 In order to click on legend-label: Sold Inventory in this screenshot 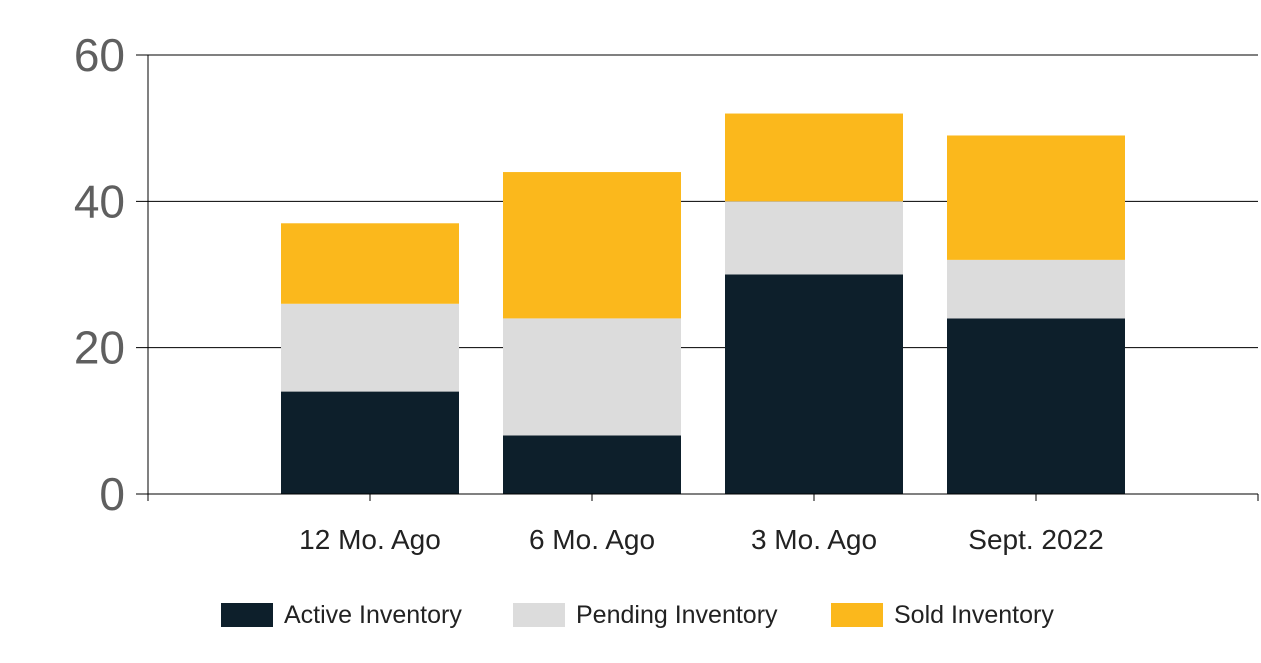, I will do `click(974, 615)`.